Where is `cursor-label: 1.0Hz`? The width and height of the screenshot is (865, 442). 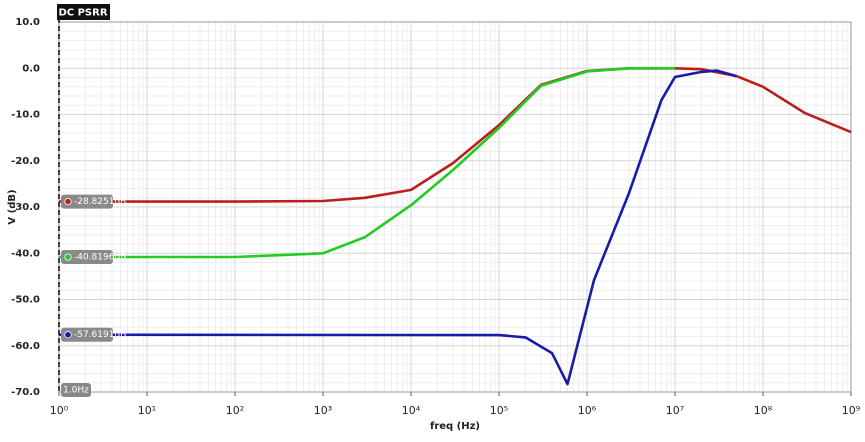
cursor-label: 1.0Hz is located at coordinates (76, 391).